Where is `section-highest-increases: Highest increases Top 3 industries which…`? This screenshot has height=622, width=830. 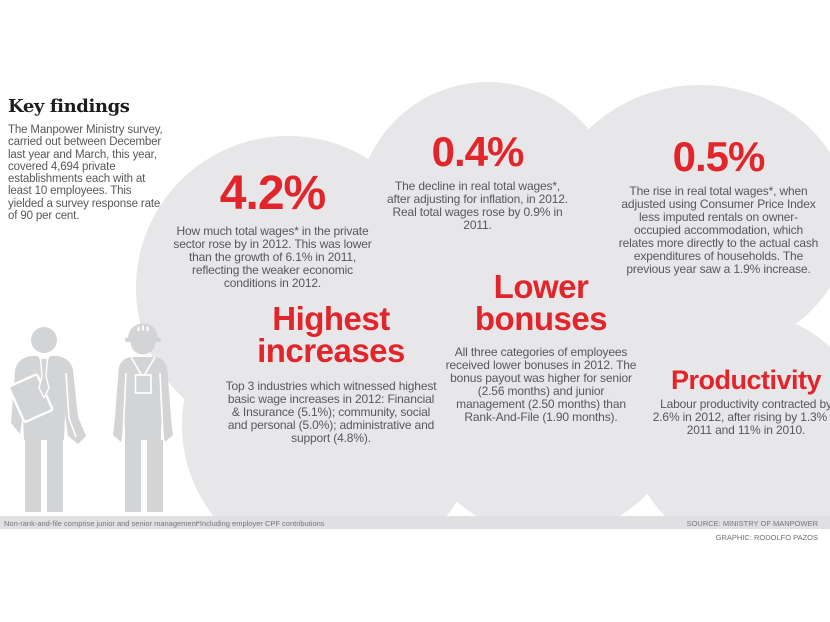
section-highest-increases: Highest increases Top 3 industries which… is located at coordinates (331, 373).